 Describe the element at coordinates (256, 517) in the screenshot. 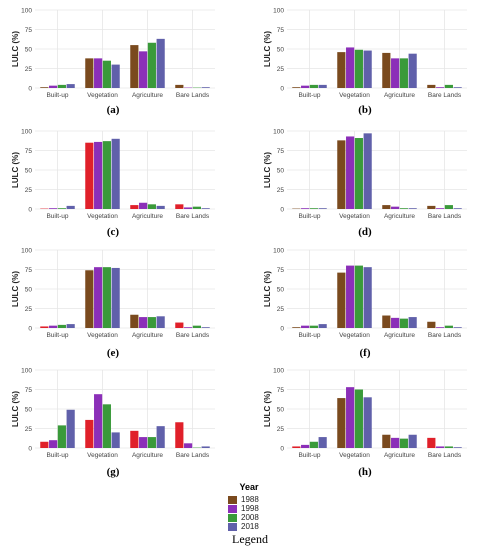

I see `legend-item-2008: 2008` at that location.